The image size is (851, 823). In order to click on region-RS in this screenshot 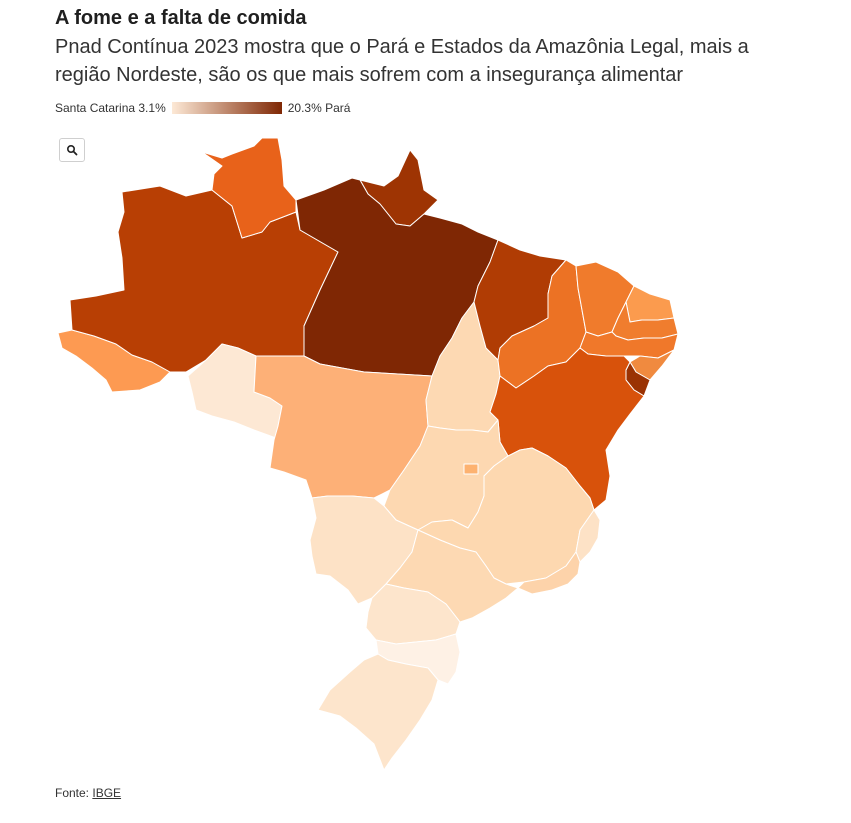, I will do `click(378, 712)`.